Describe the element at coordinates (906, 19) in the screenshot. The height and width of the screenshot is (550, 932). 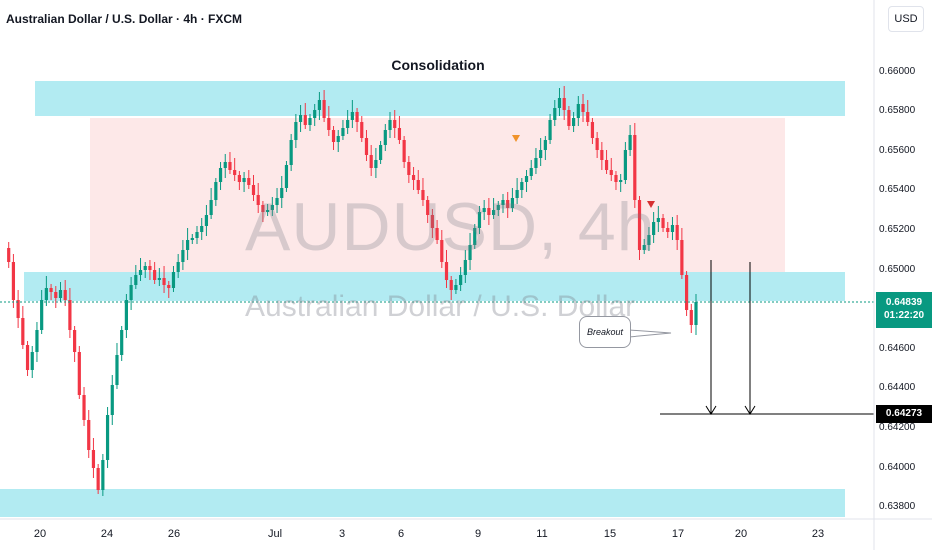
I see `currency-button: USD` at that location.